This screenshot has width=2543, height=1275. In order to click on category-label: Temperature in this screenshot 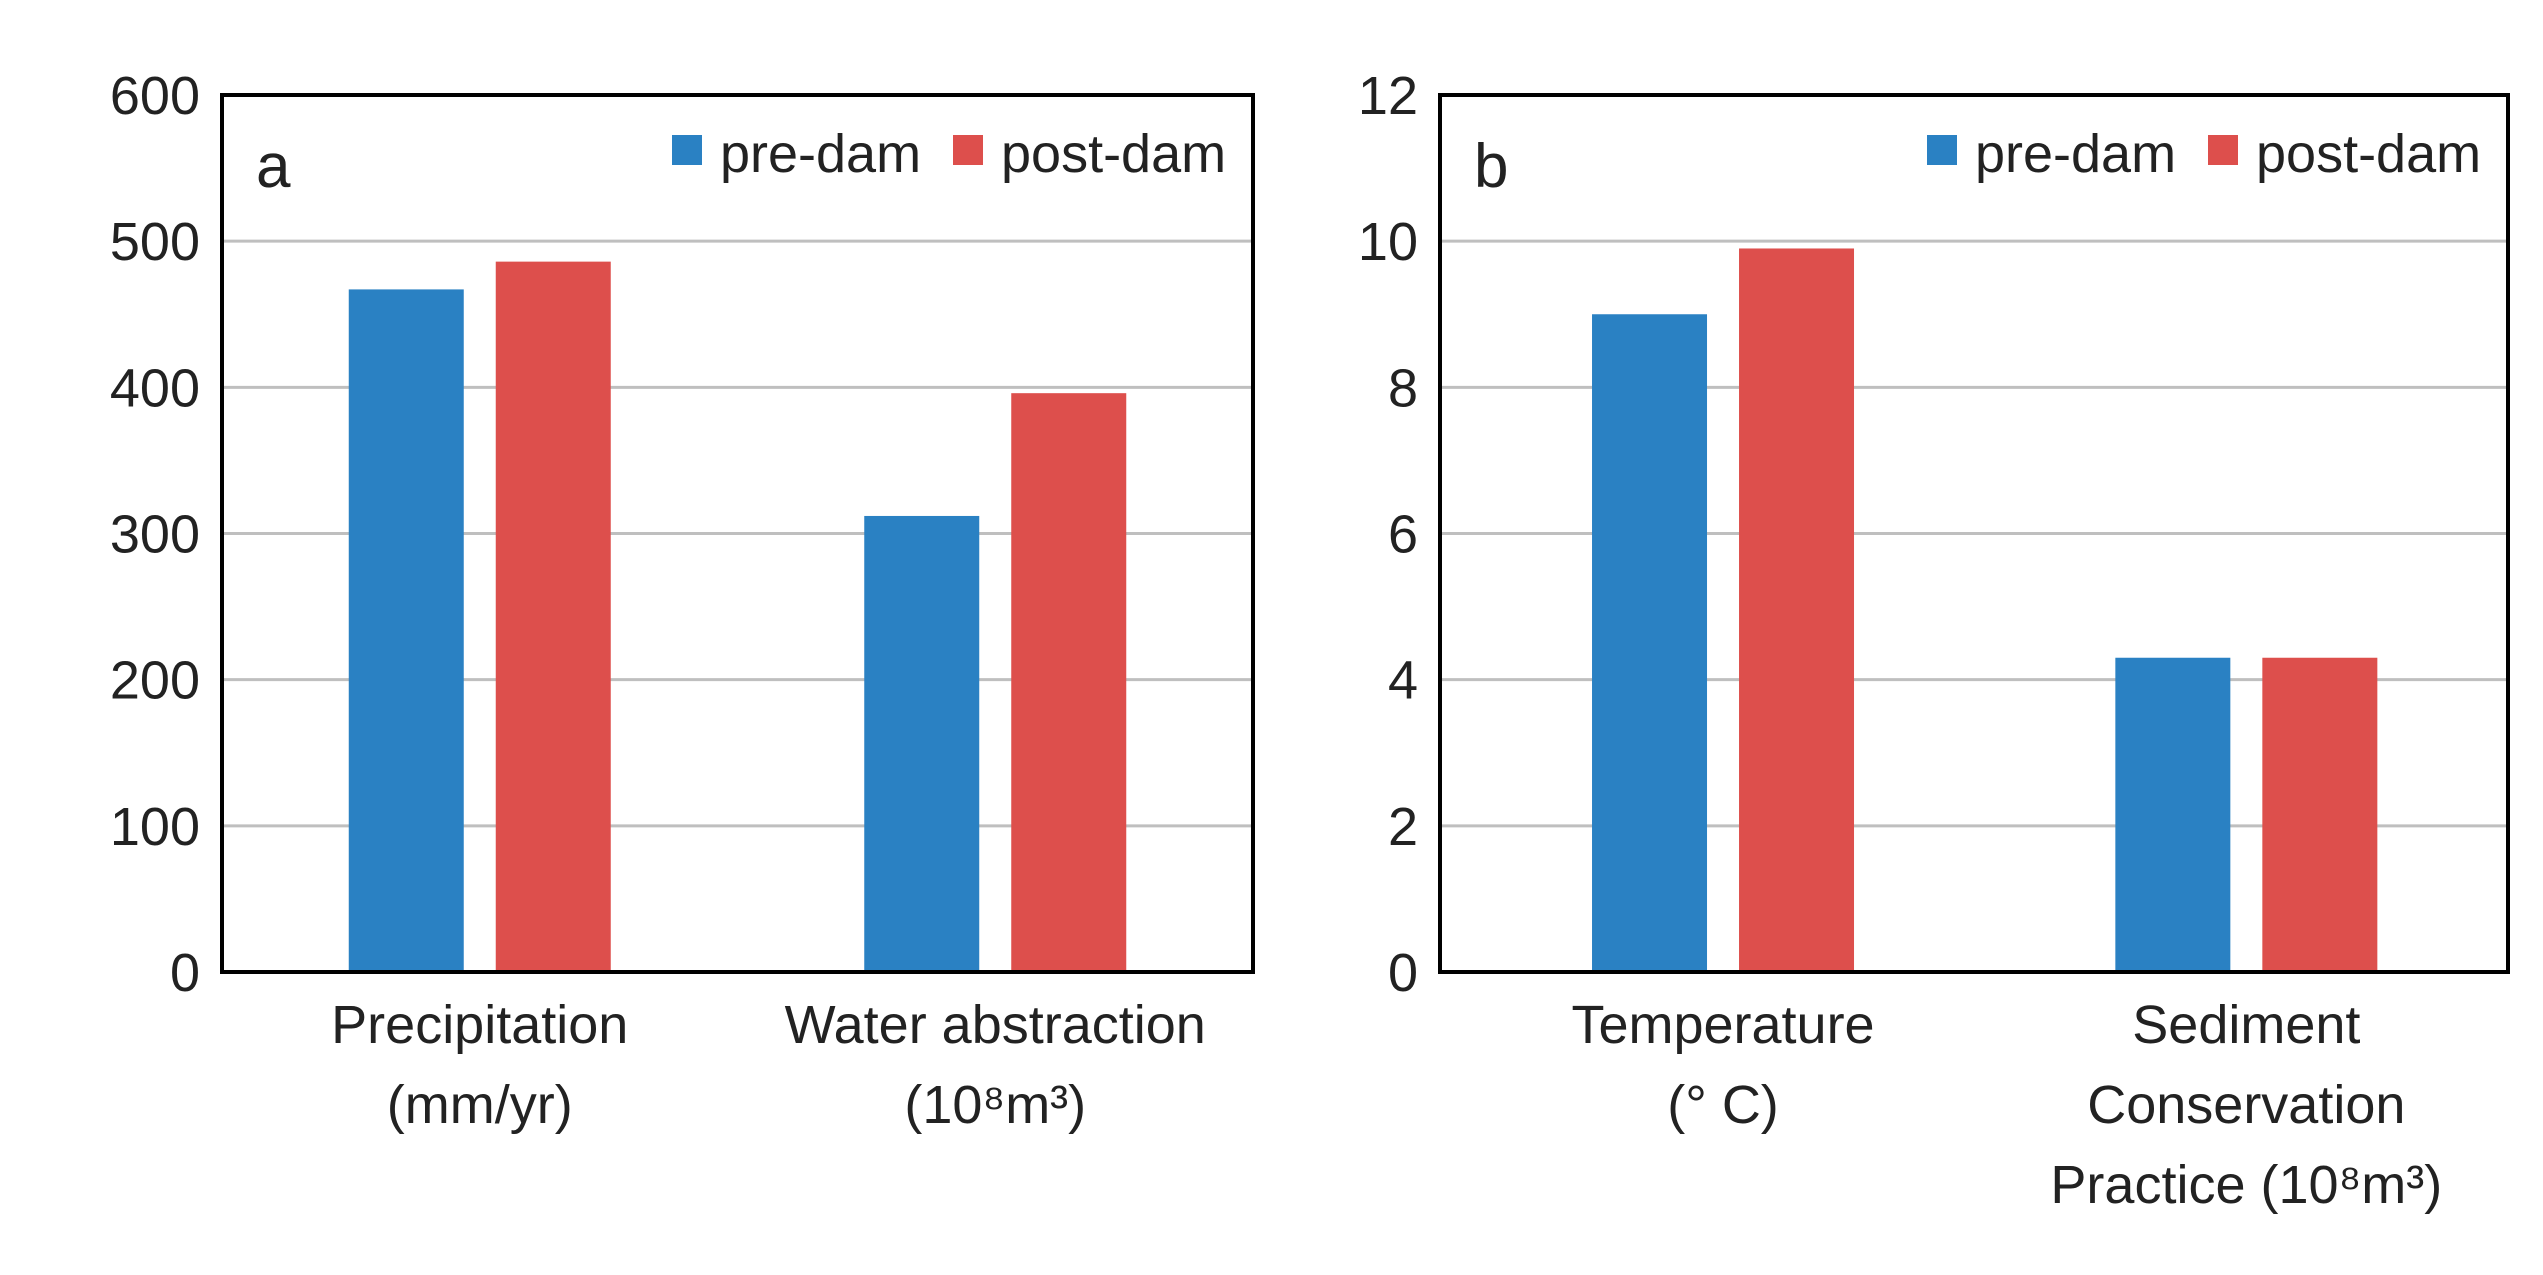, I will do `click(1722, 1025)`.